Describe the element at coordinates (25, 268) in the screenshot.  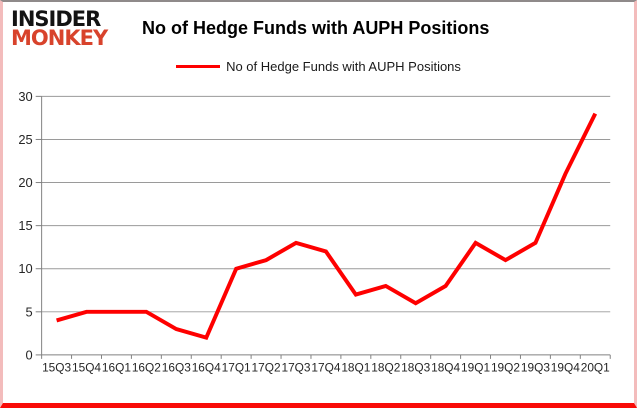
I see `y-axis-label: 10` at that location.